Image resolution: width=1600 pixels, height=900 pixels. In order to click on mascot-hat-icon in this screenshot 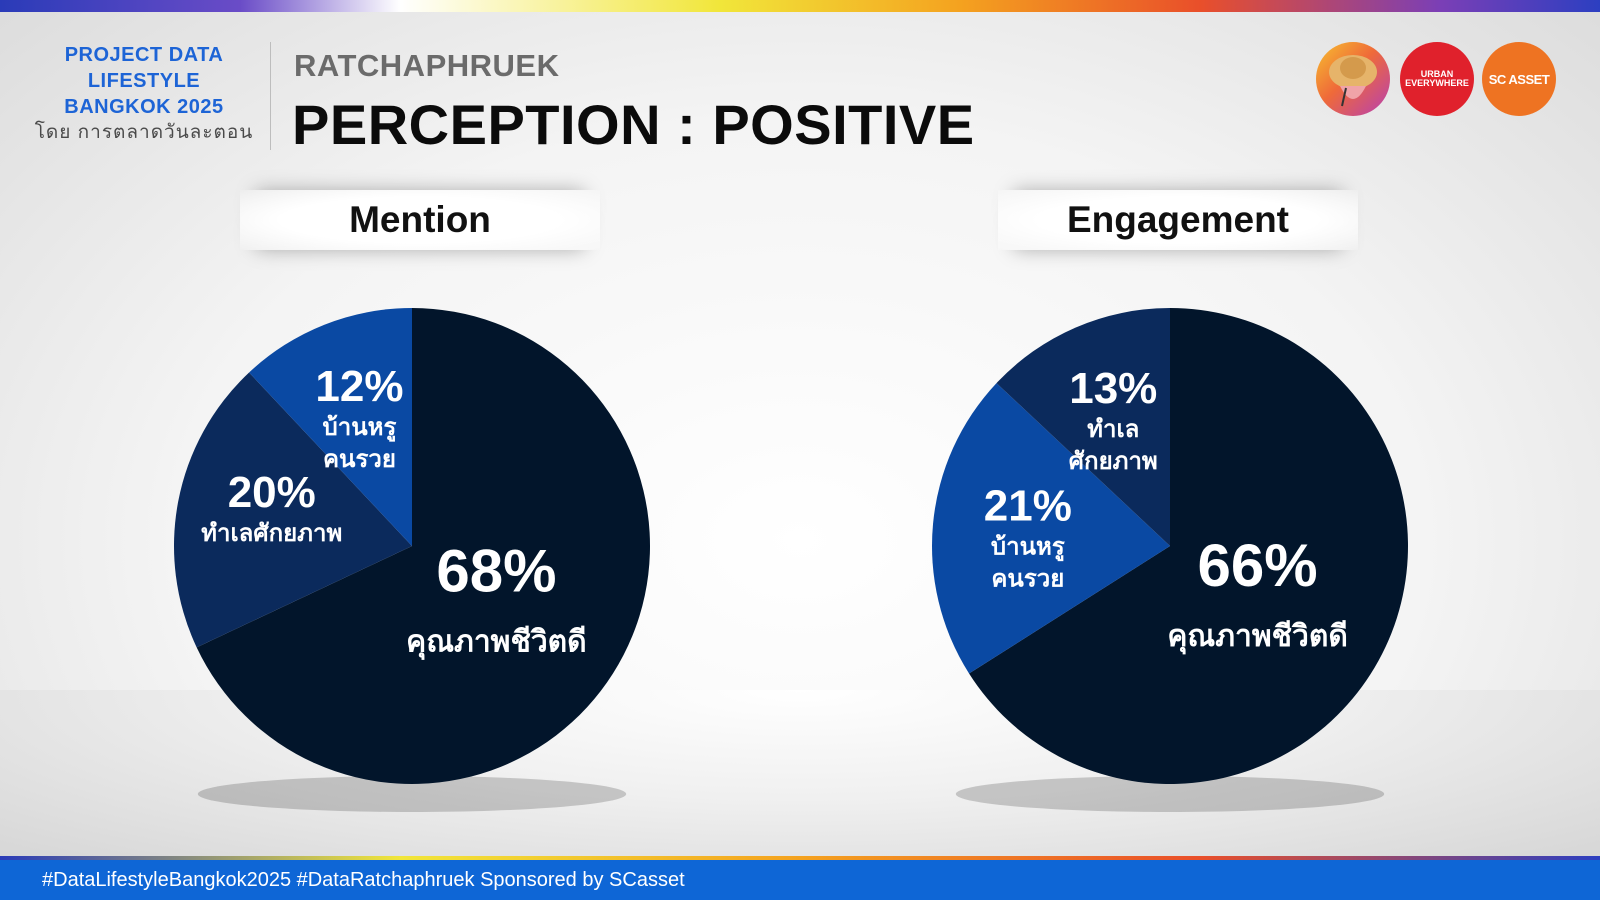, I will do `click(1353, 81)`.